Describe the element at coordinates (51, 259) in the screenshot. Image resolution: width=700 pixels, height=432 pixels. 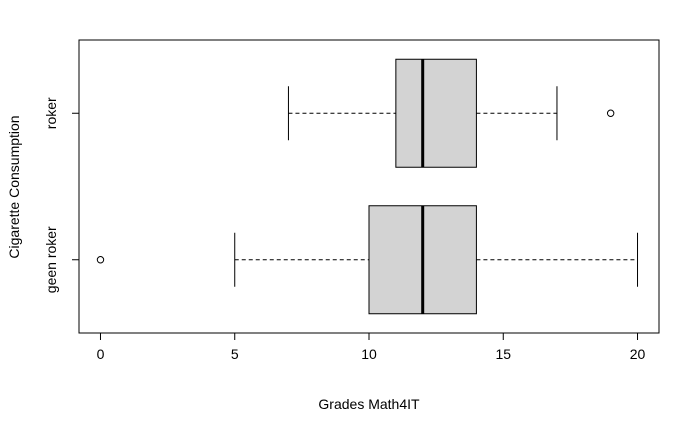
I see `y-tick-label: geen roker` at that location.